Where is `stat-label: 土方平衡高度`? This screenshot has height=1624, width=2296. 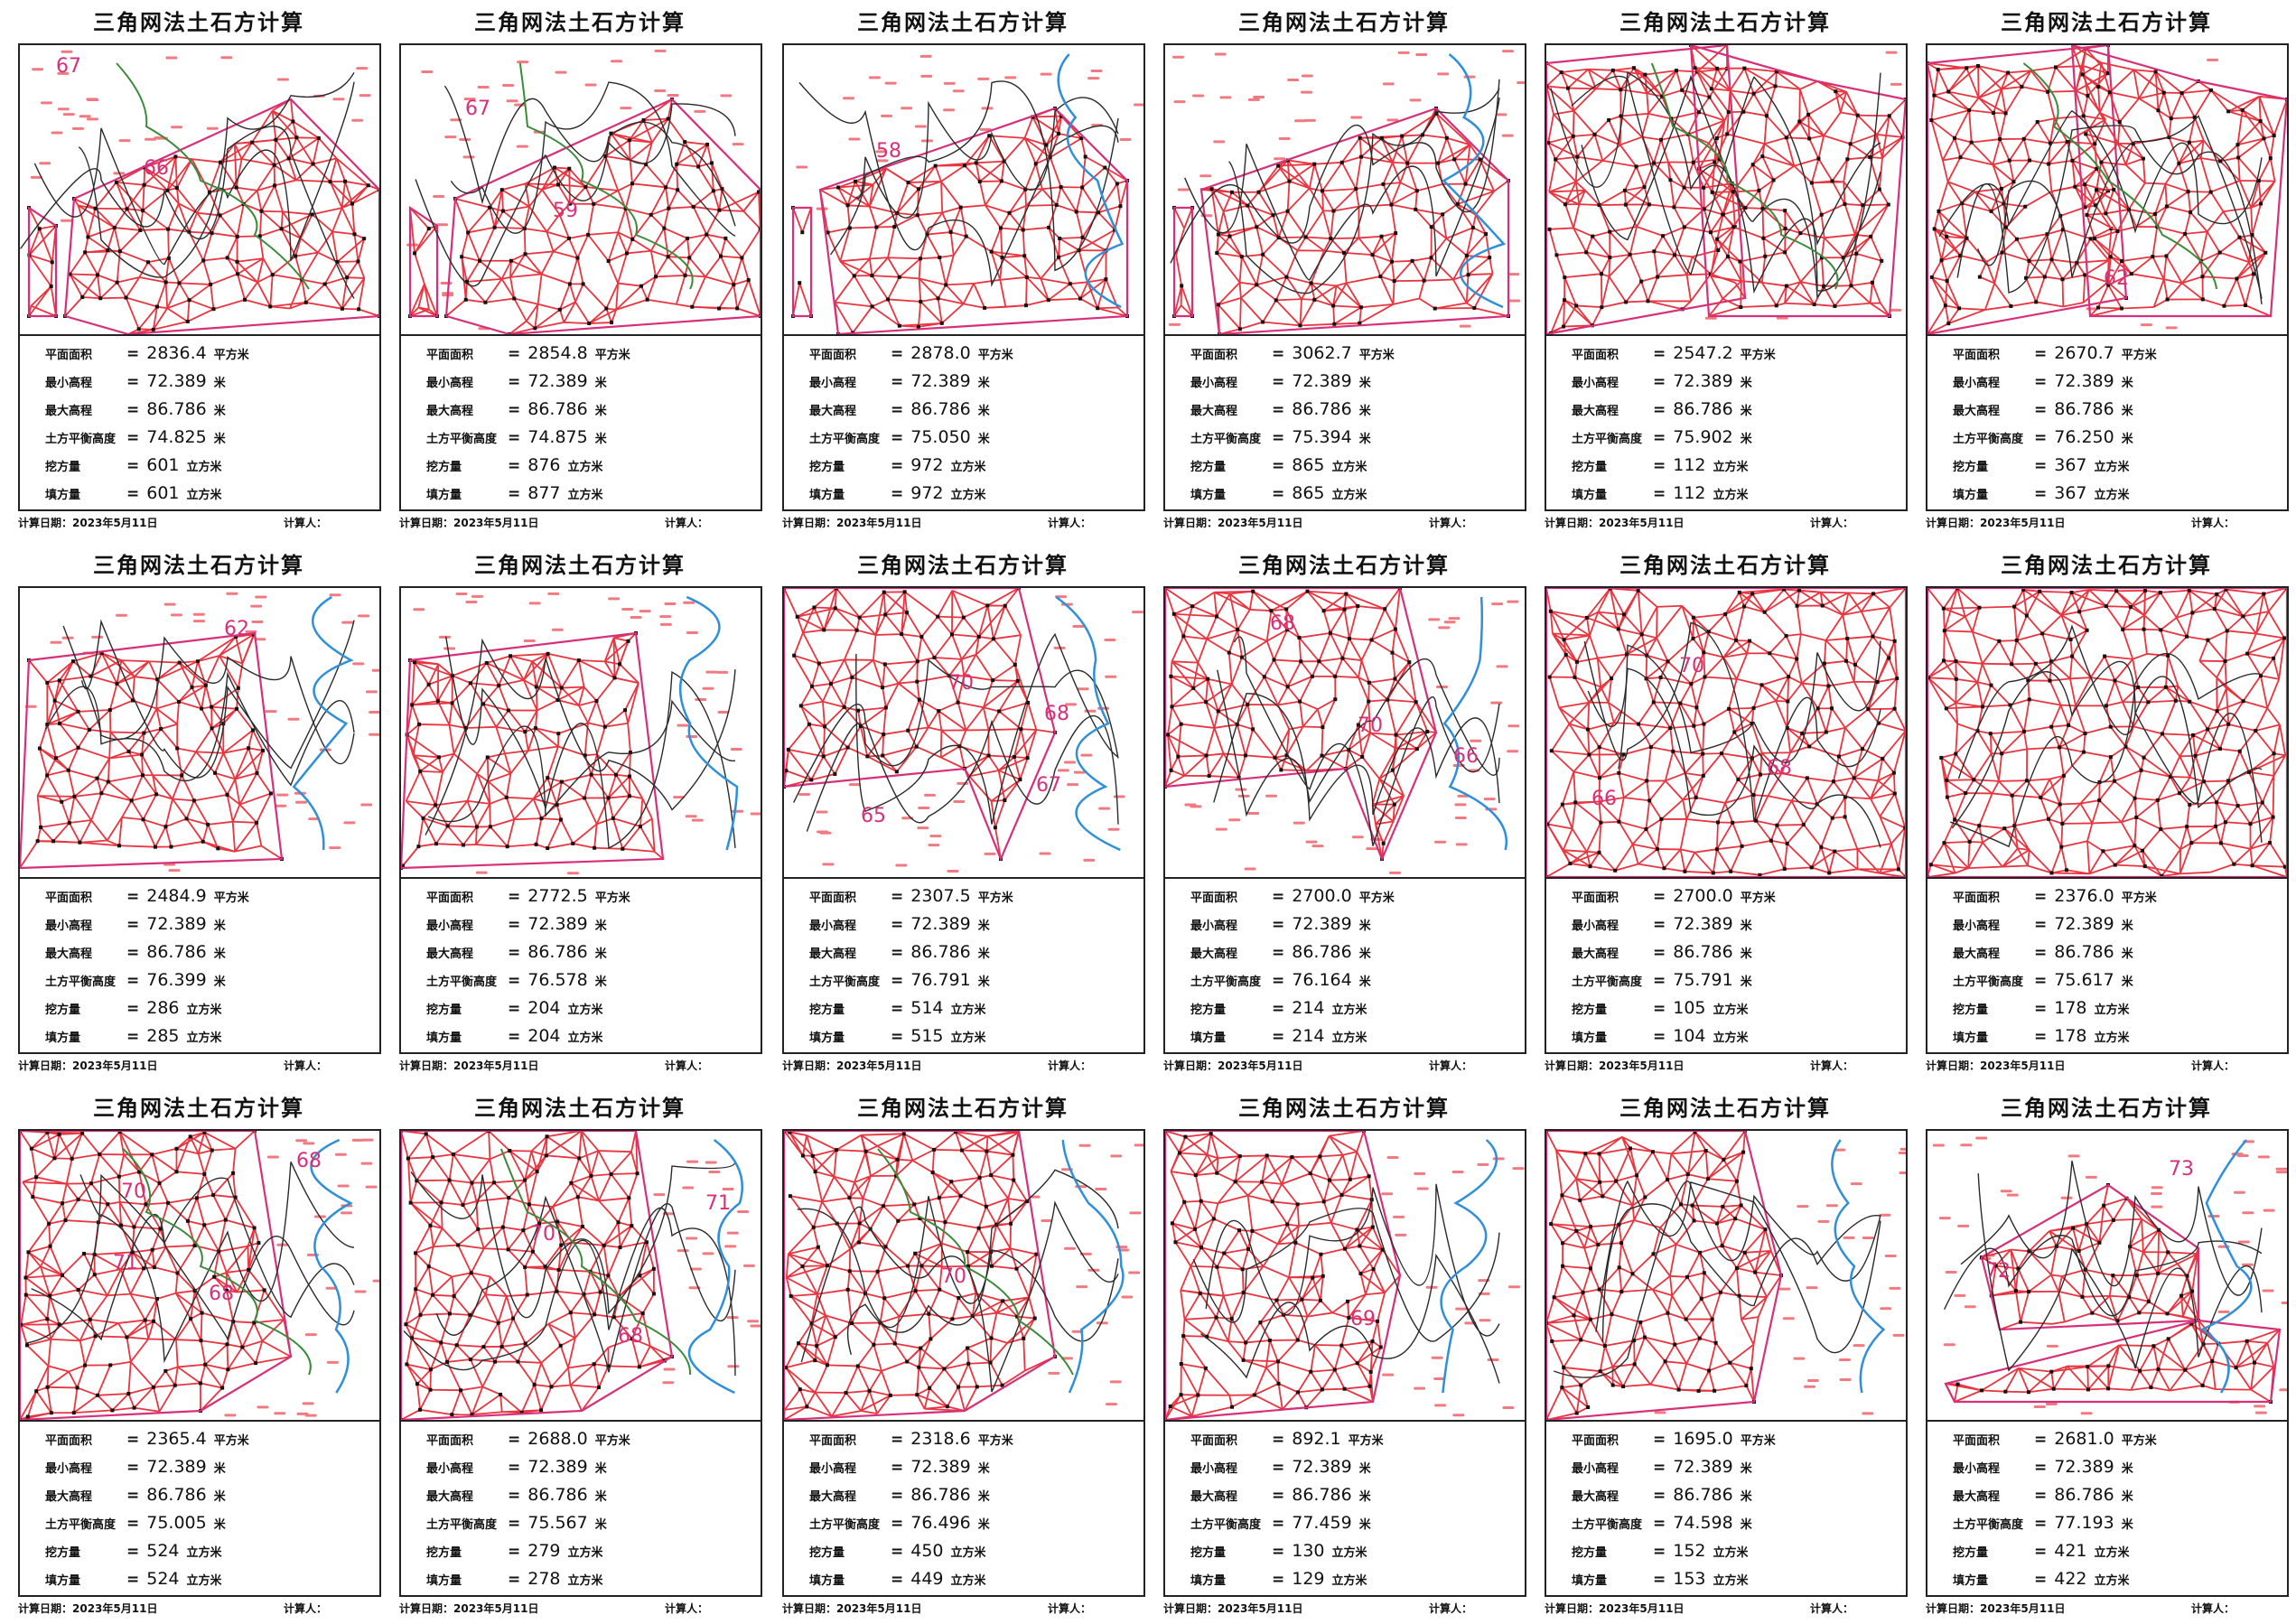 stat-label: 土方平衡高度 is located at coordinates (845, 1525).